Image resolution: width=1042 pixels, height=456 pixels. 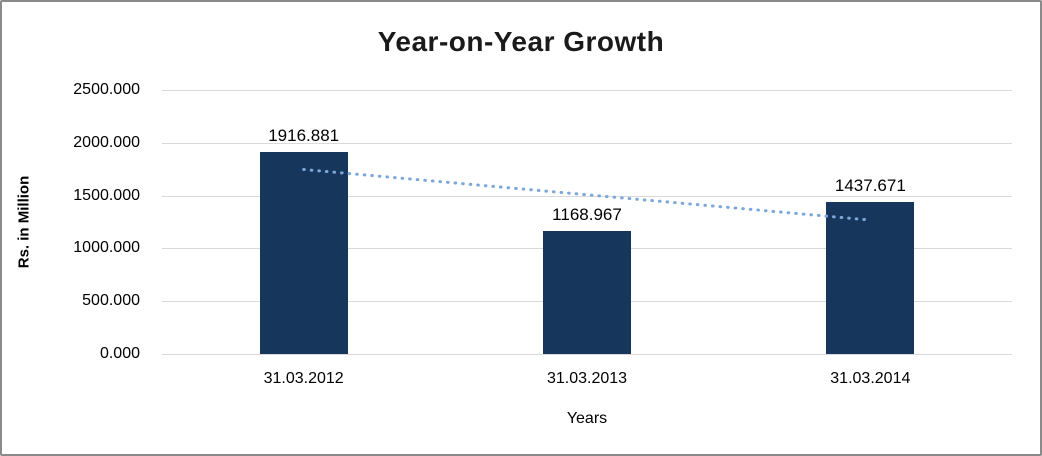 I want to click on y-axis-tick-label: 1500.000, so click(x=106, y=195).